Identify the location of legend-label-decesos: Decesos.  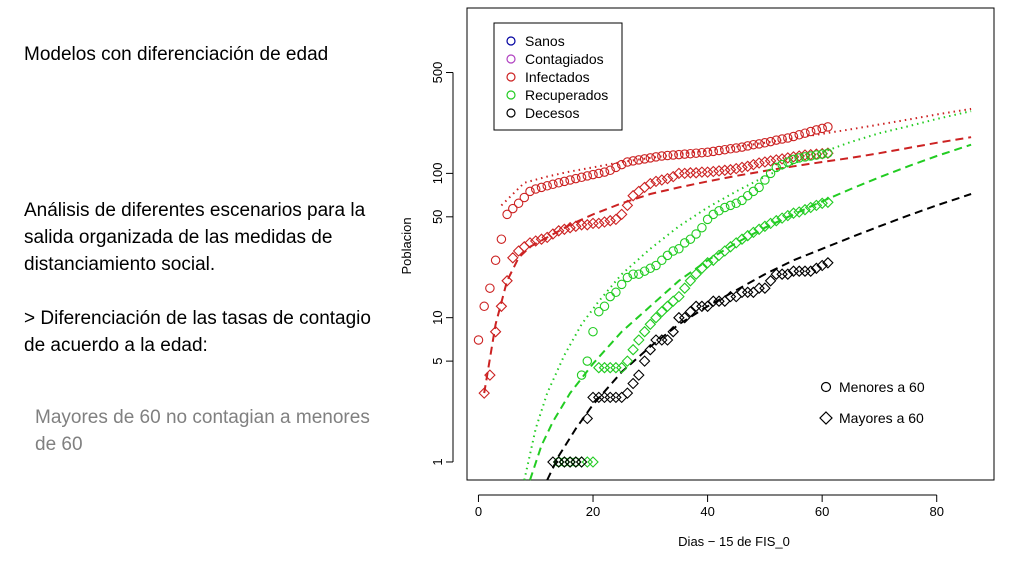
(552, 113).